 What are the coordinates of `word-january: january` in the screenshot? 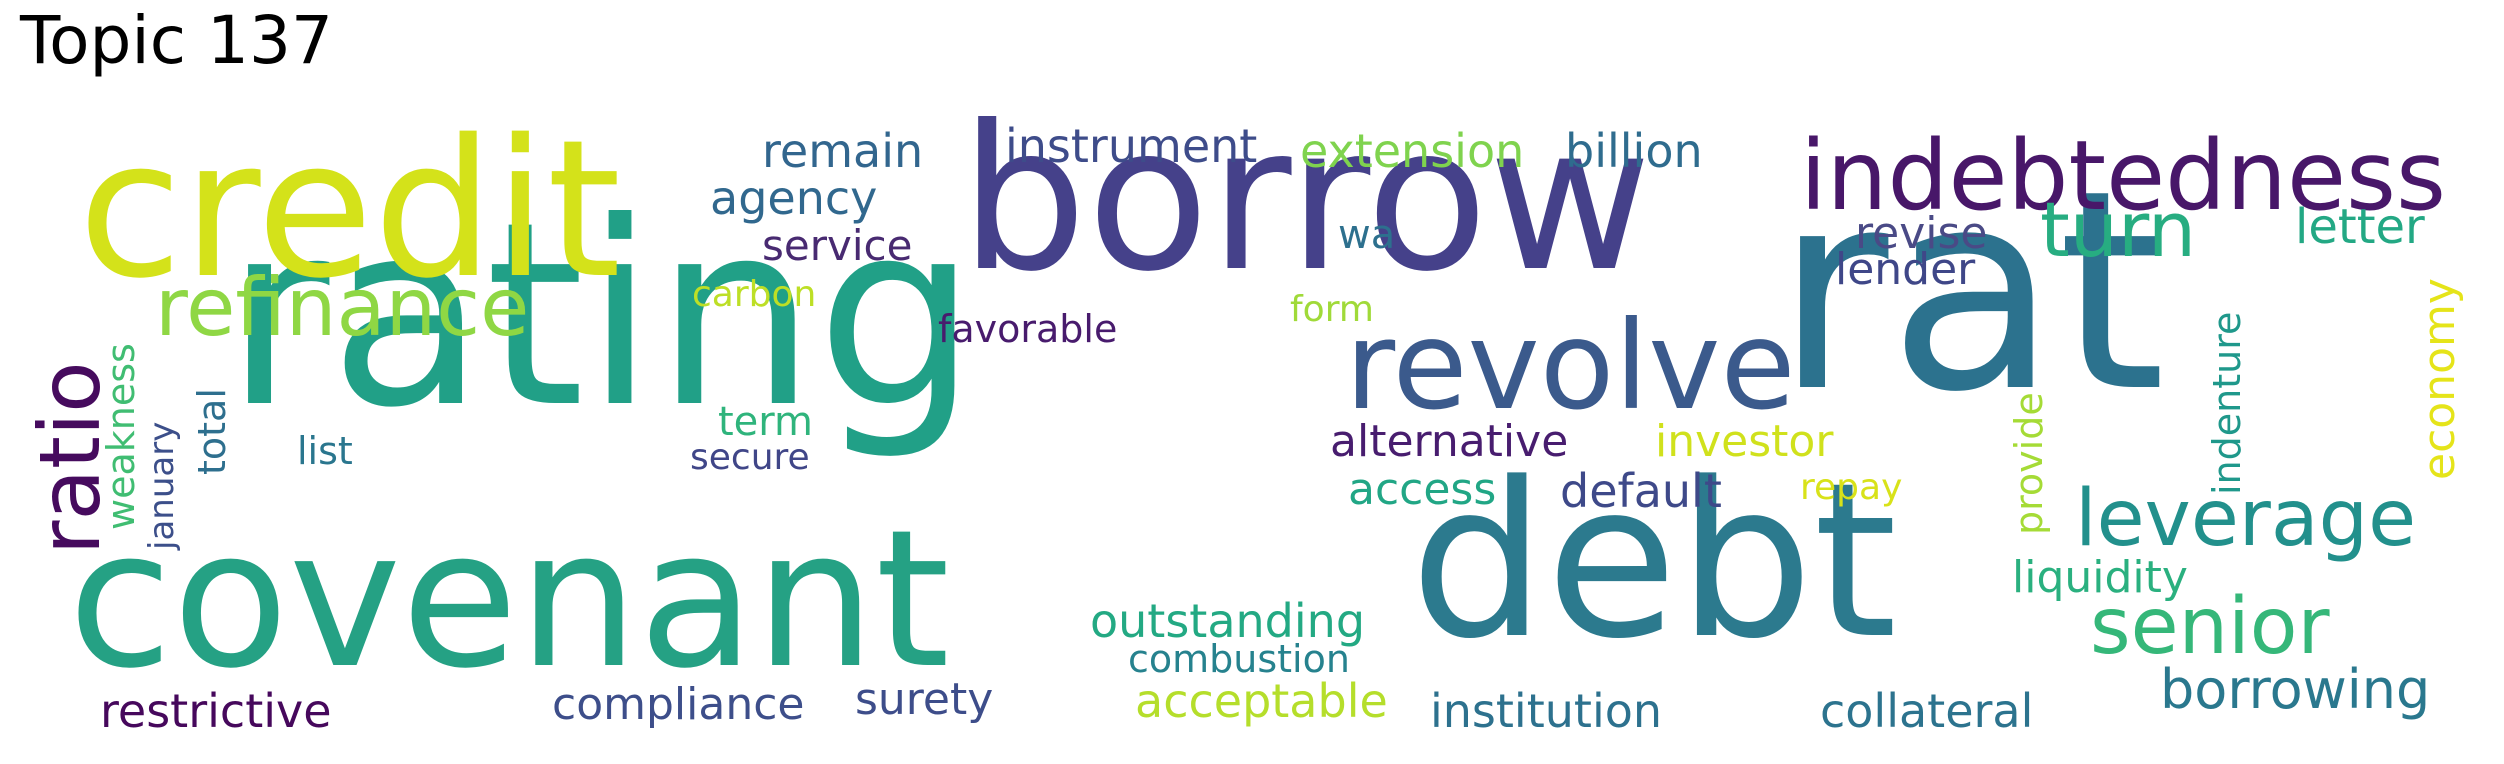 It's located at (162, 485).